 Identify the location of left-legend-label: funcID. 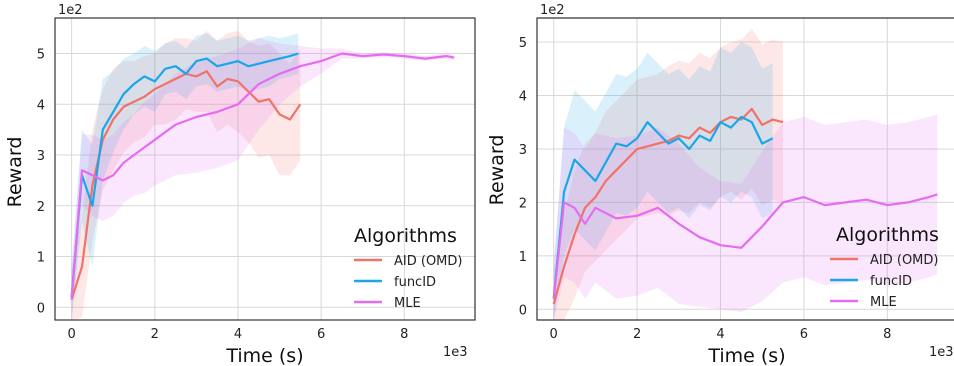
(415, 282).